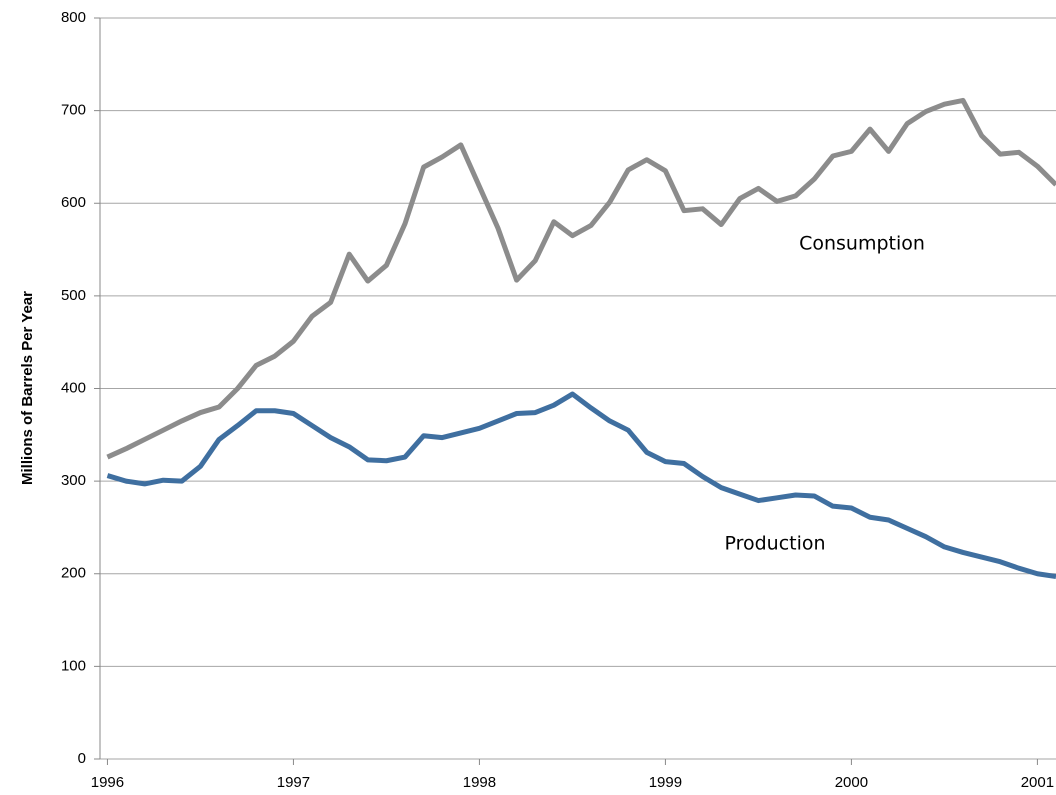 The height and width of the screenshot is (795, 1056). Describe the element at coordinates (73, 480) in the screenshot. I see `y-tick-label: 300` at that location.